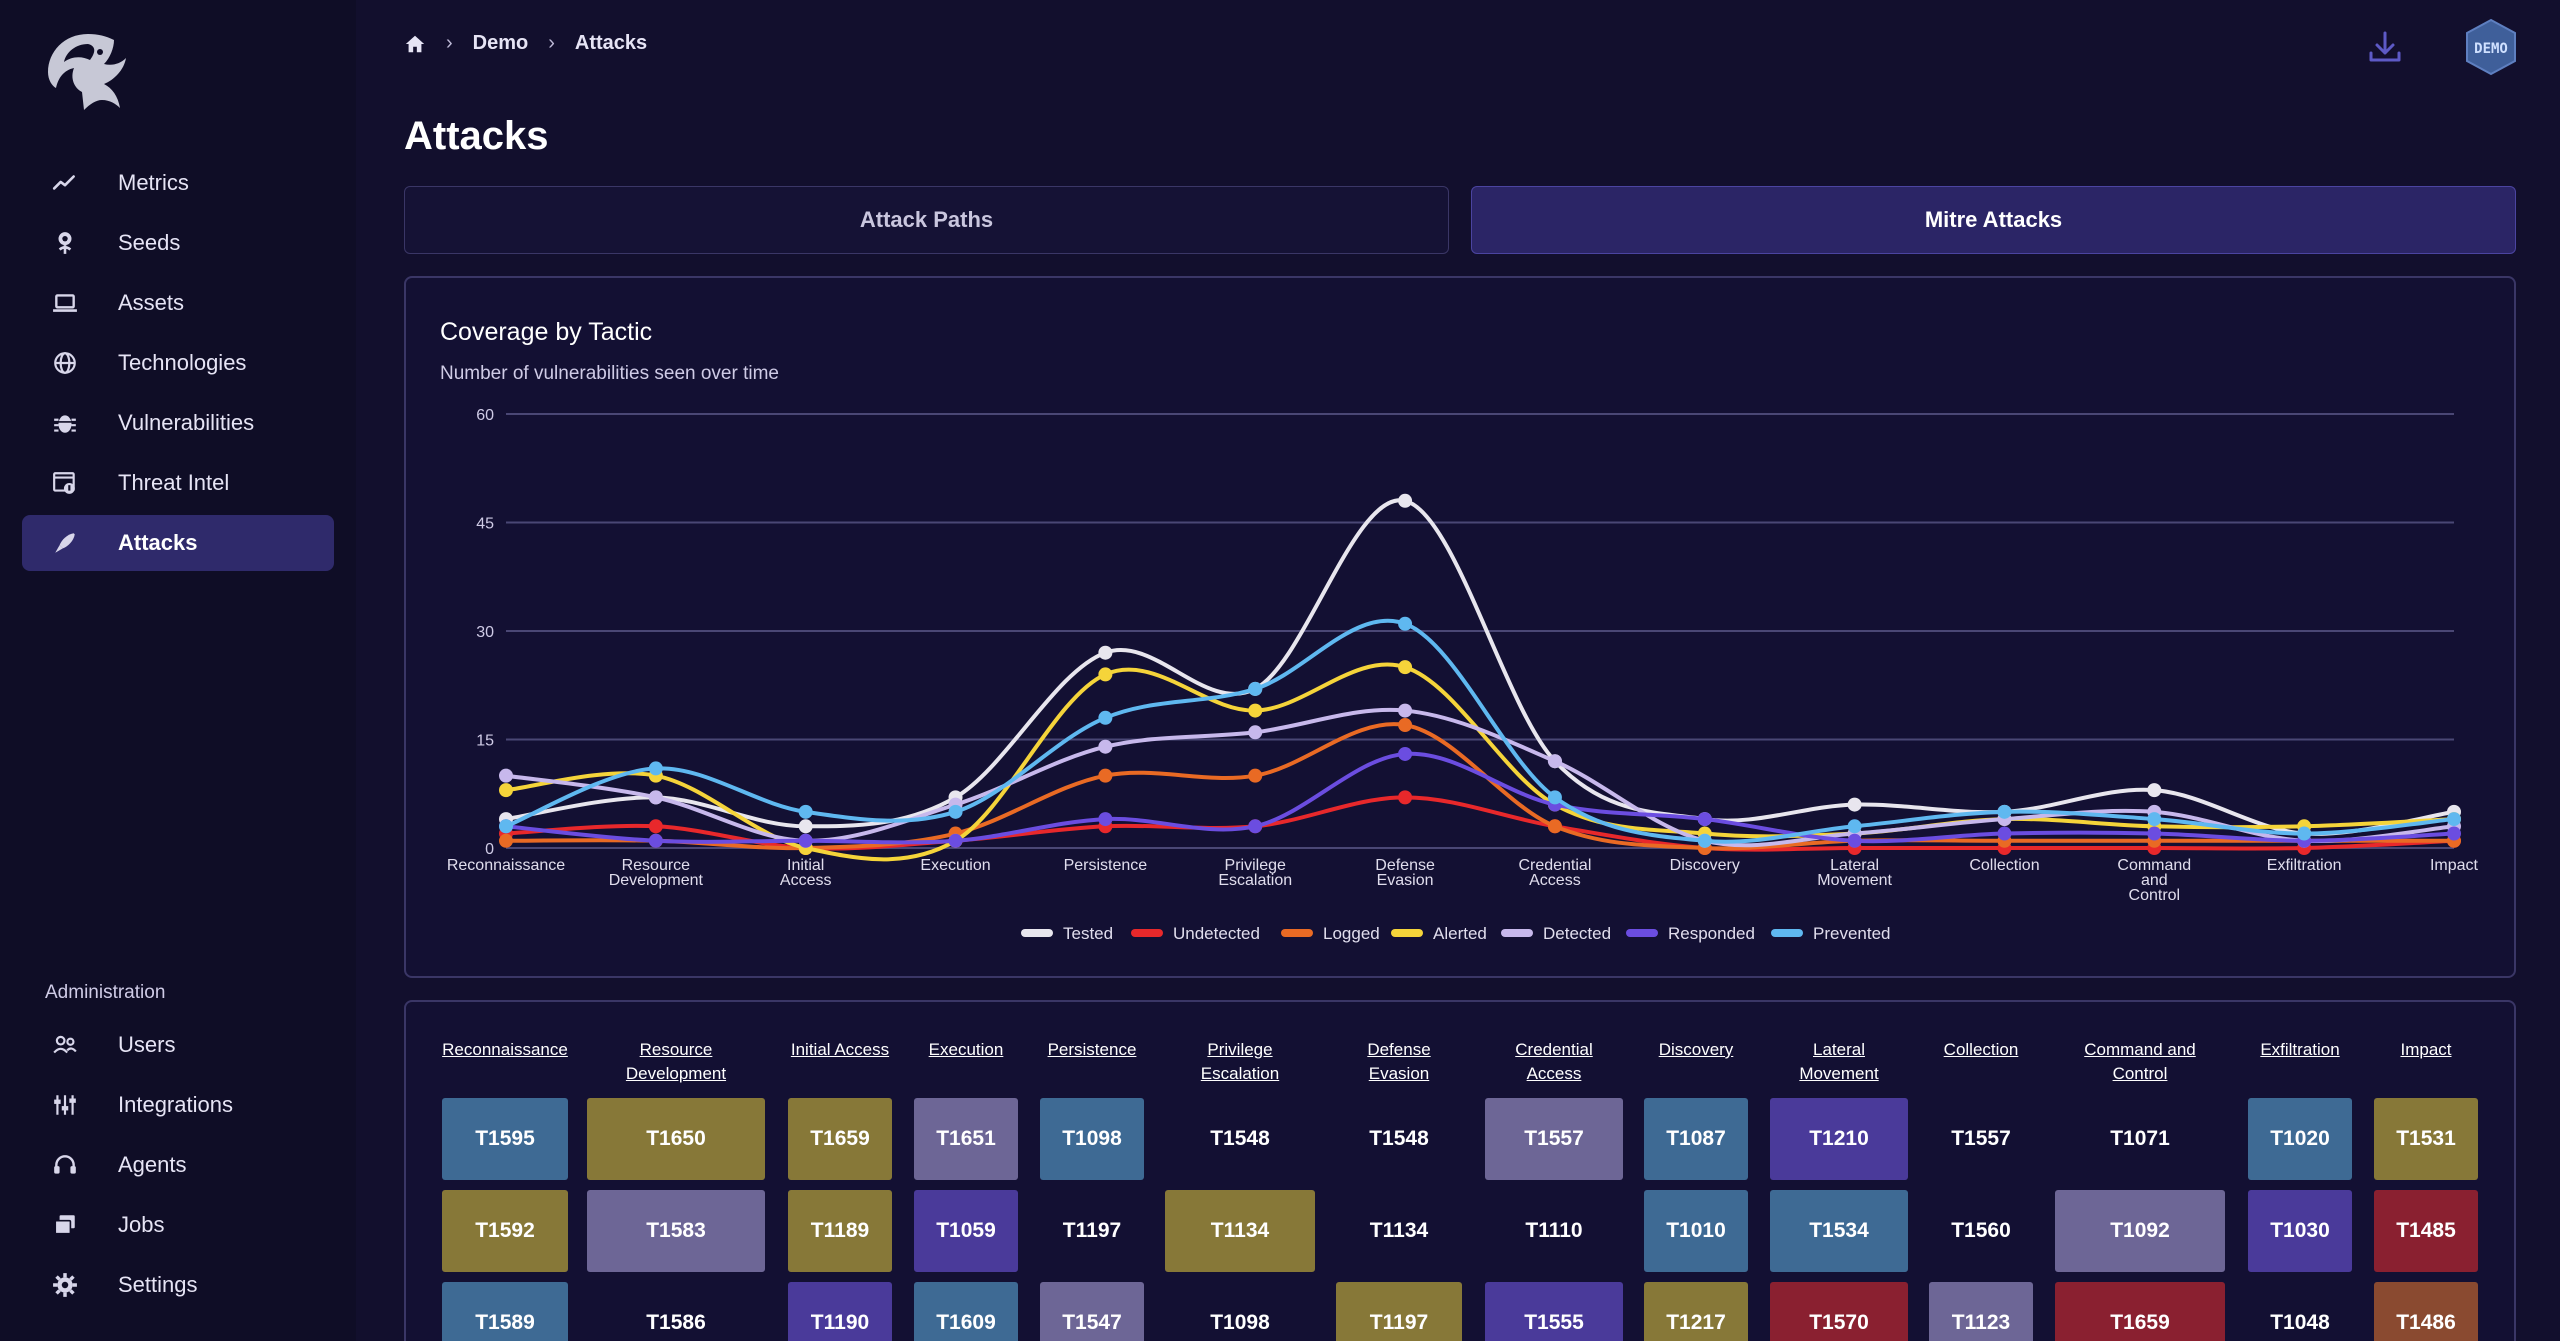  Describe the element at coordinates (966, 1311) in the screenshot. I see `technique-cell: T1609` at that location.